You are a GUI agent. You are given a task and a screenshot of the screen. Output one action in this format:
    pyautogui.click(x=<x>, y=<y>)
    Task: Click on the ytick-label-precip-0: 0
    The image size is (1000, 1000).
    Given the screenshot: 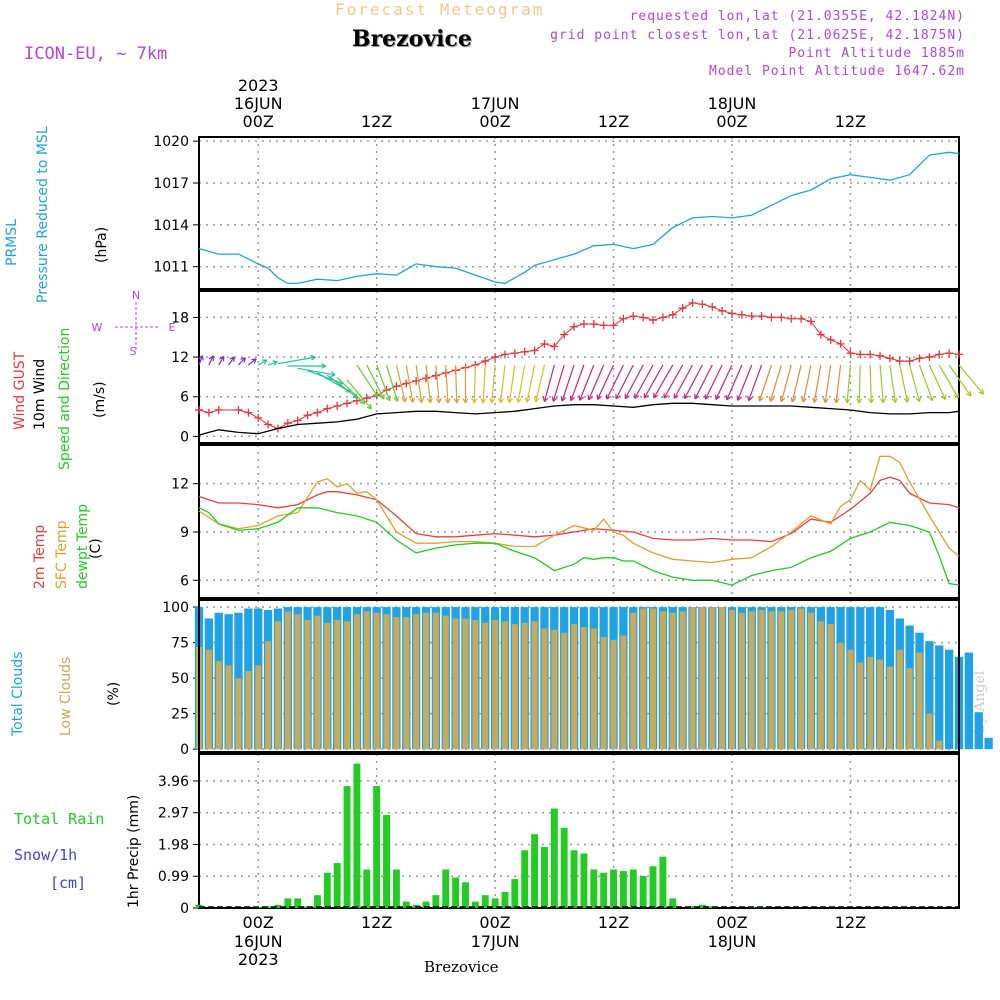 What is the action you would take?
    pyautogui.click(x=184, y=909)
    